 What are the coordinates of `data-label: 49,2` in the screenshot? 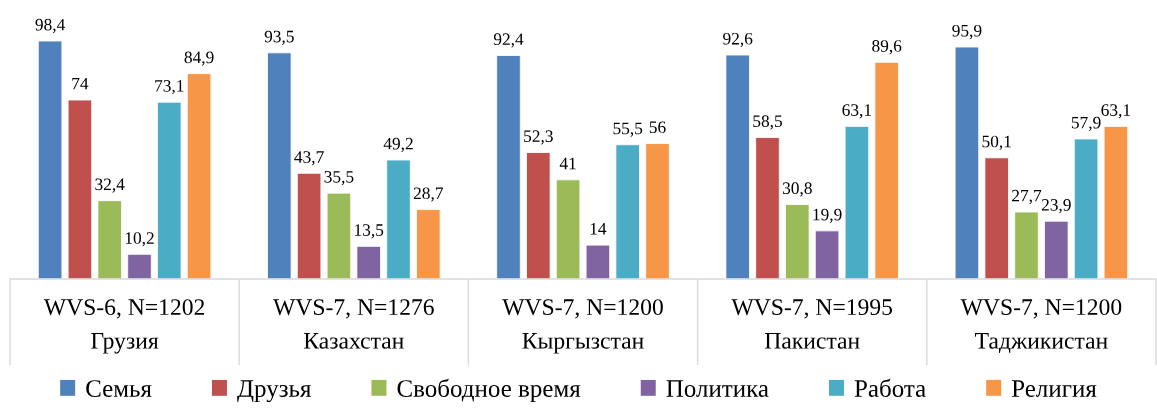 It's located at (398, 145).